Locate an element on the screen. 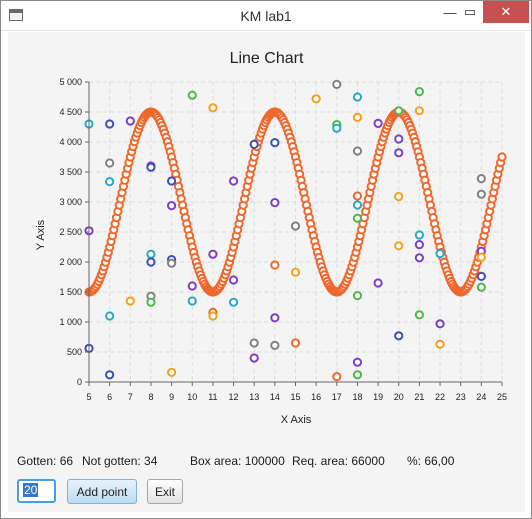 This screenshot has height=519, width=532. x-tick-label: 20 is located at coordinates (399, 397).